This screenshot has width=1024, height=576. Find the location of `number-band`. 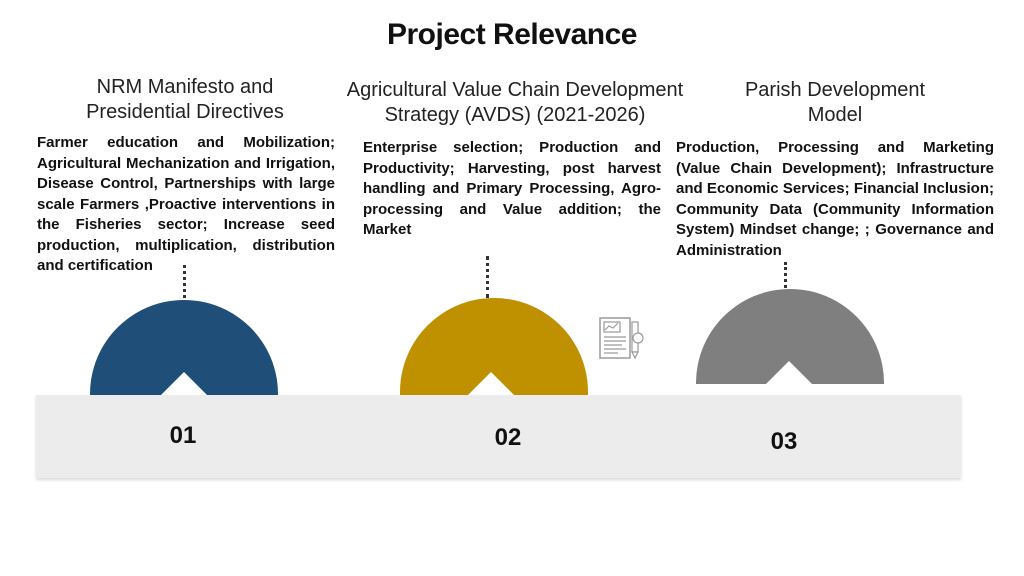

number-band is located at coordinates (498, 436).